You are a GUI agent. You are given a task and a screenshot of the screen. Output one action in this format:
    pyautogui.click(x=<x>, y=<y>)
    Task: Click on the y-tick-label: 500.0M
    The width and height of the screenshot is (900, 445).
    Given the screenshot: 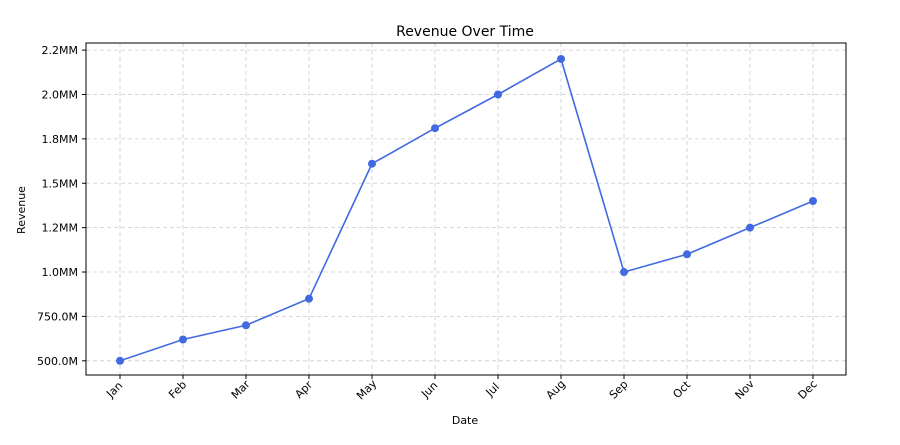 What is the action you would take?
    pyautogui.click(x=57, y=361)
    